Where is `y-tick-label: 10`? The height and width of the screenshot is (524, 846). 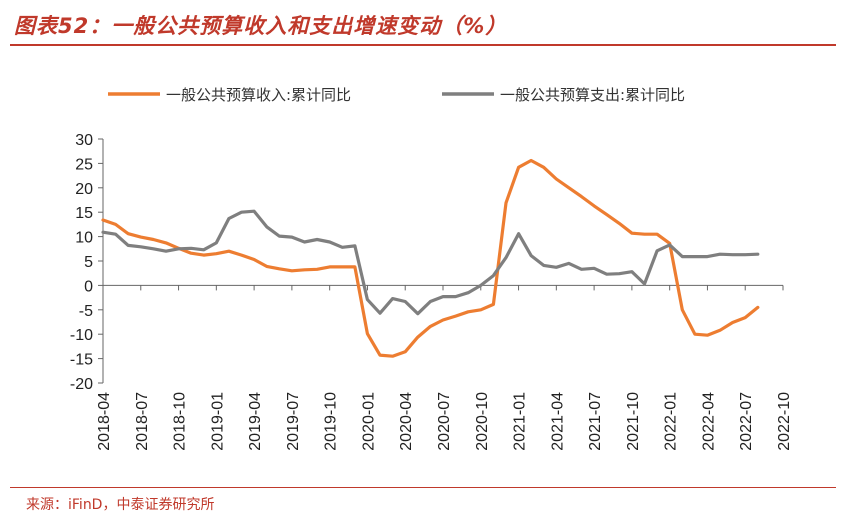
y-tick-label: 10 is located at coordinates (84, 238).